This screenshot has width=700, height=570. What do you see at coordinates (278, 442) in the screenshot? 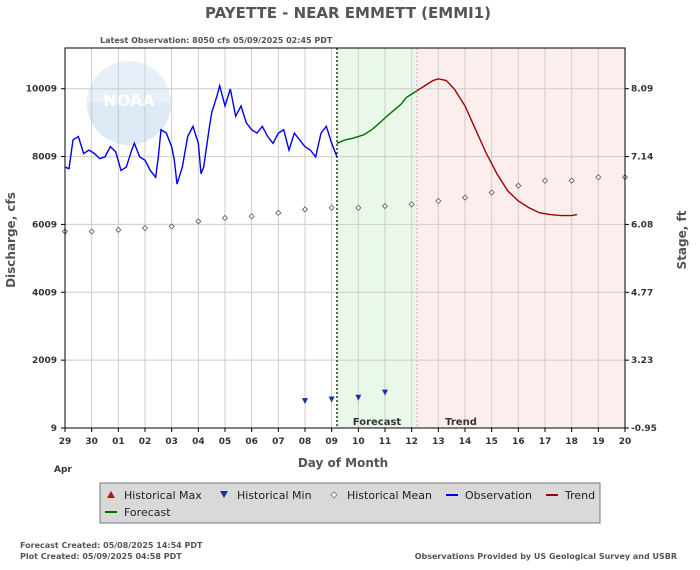
I see `x-tick-label: 07` at bounding box center [278, 442].